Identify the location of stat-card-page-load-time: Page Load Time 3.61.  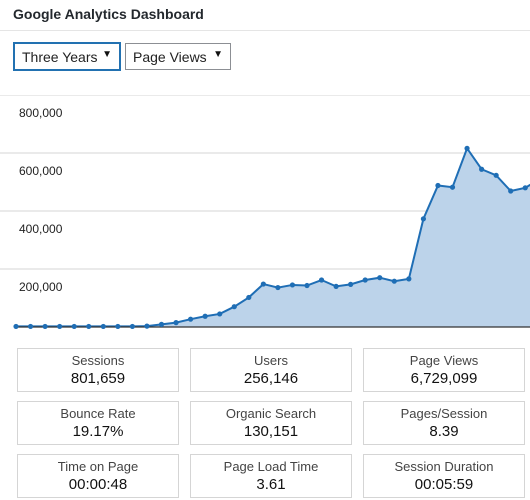
(271, 476).